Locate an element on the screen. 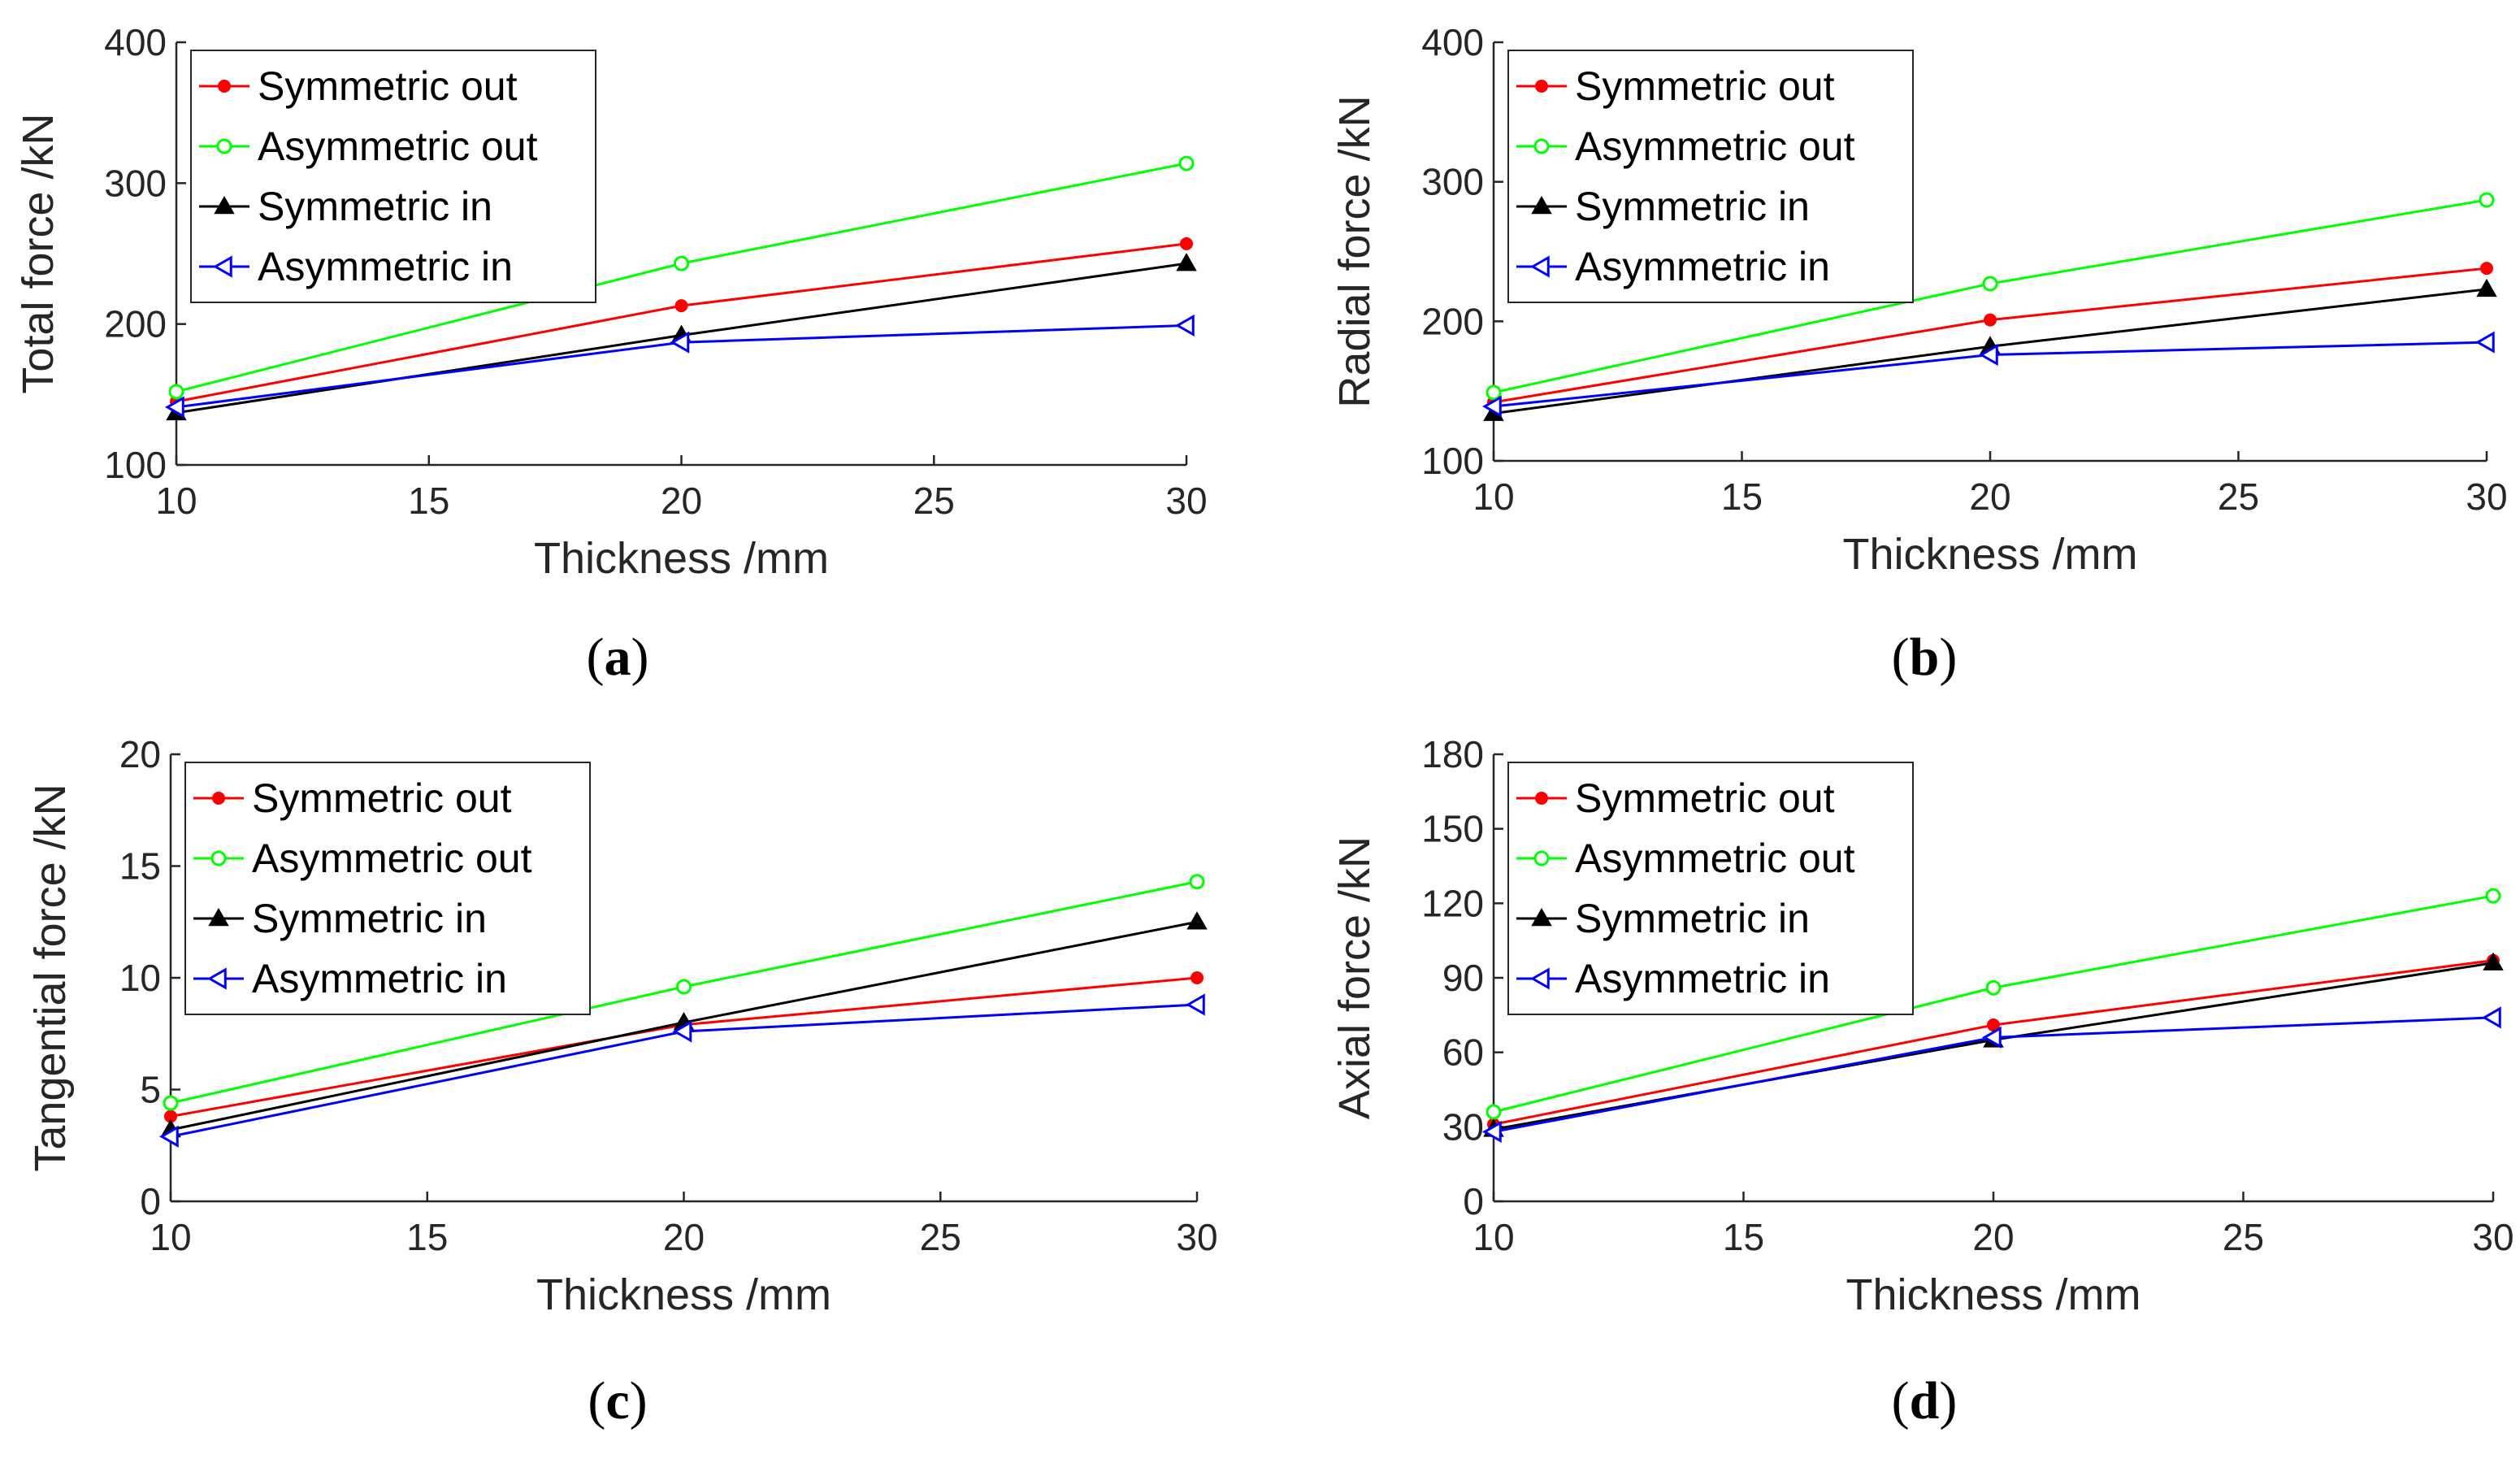 The width and height of the screenshot is (2520, 1459). panel-label: (a) is located at coordinates (618, 657).